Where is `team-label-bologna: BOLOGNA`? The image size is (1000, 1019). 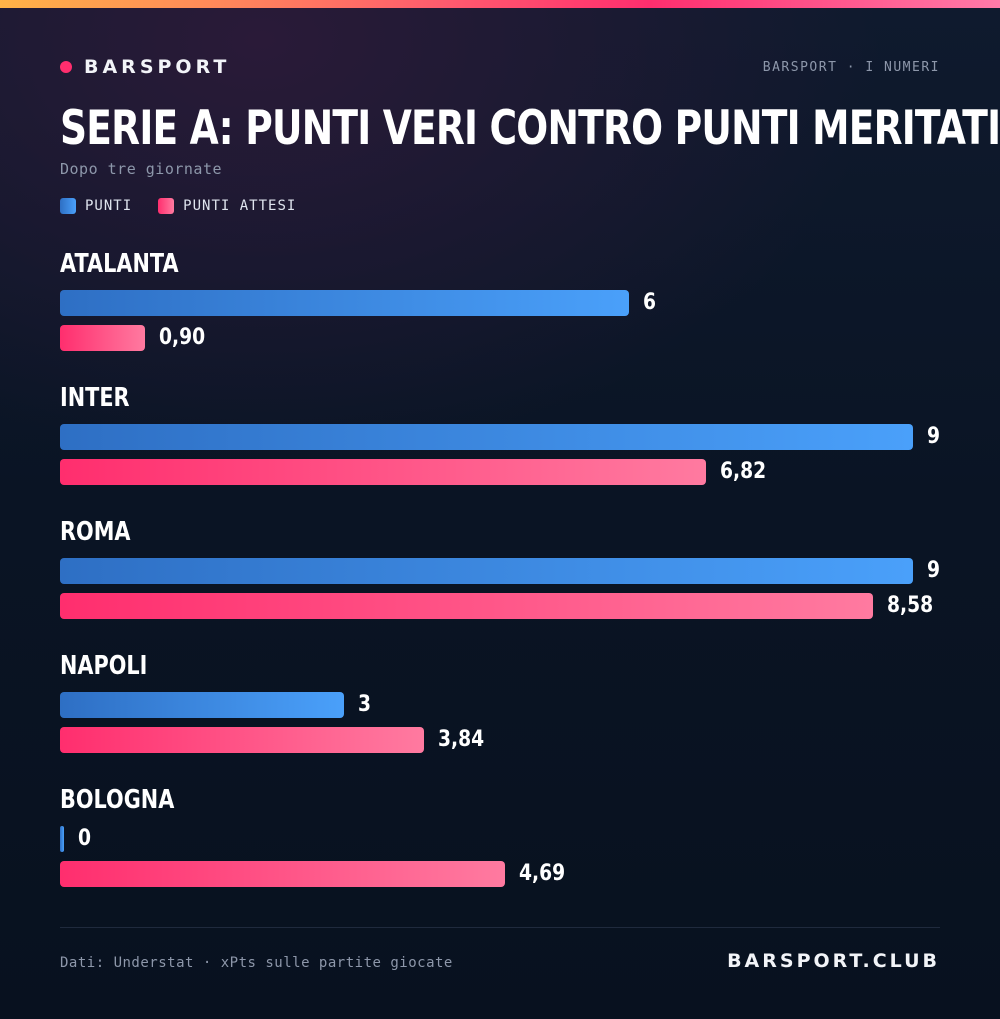
team-label-bologna: BOLOGNA is located at coordinates (117, 800).